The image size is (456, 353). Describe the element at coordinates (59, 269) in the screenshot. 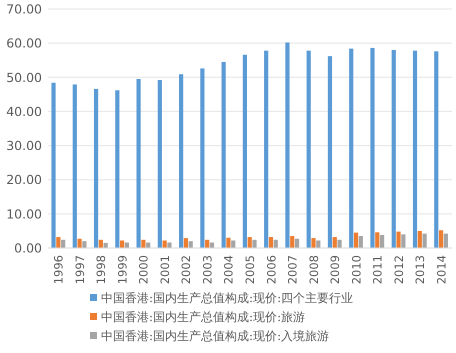

I see `x-tick-label: 1996` at that location.